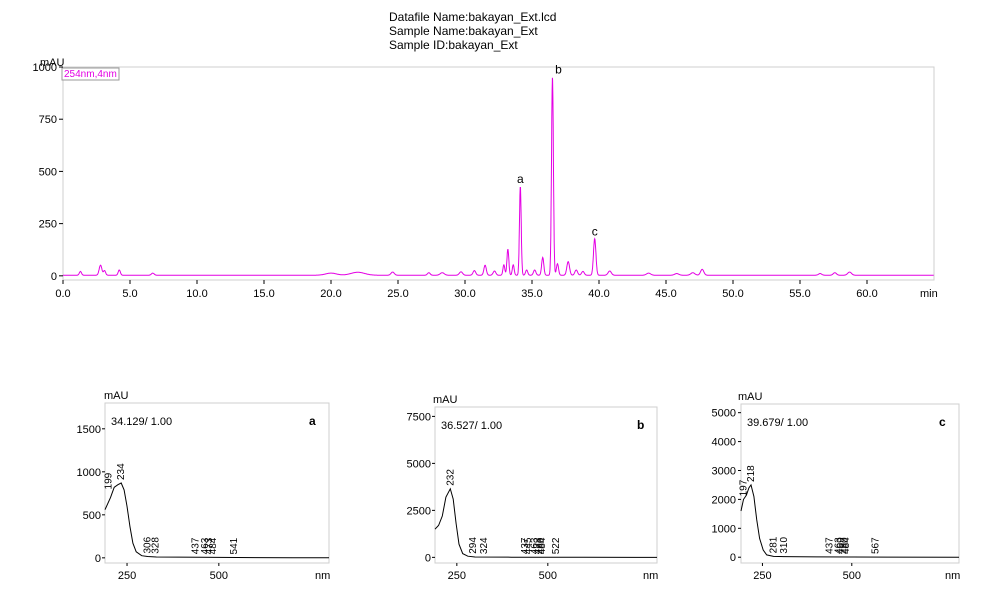  I want to click on peak-annotation-b: b, so click(558, 69).